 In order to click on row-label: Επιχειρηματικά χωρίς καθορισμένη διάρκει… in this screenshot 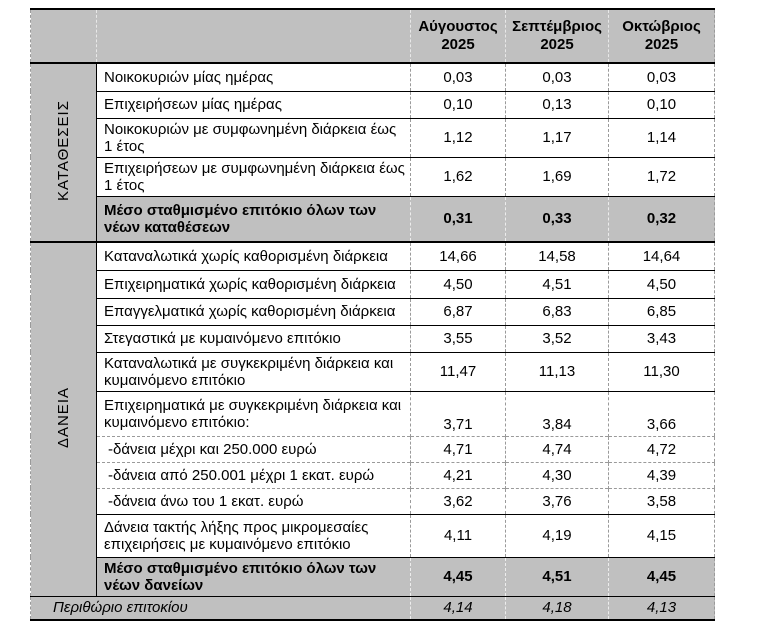, I will do `click(253, 283)`.